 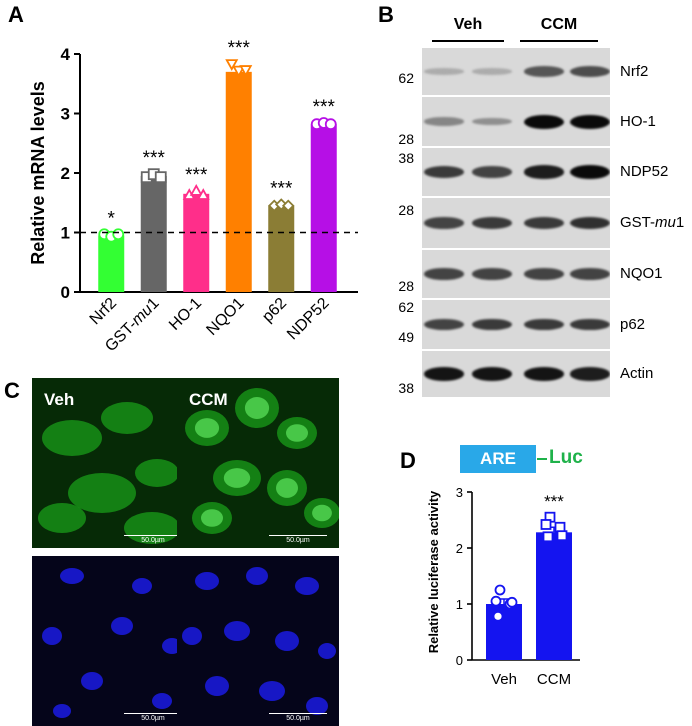 I want to click on blot-mw-marker: 49, so click(x=406, y=337).